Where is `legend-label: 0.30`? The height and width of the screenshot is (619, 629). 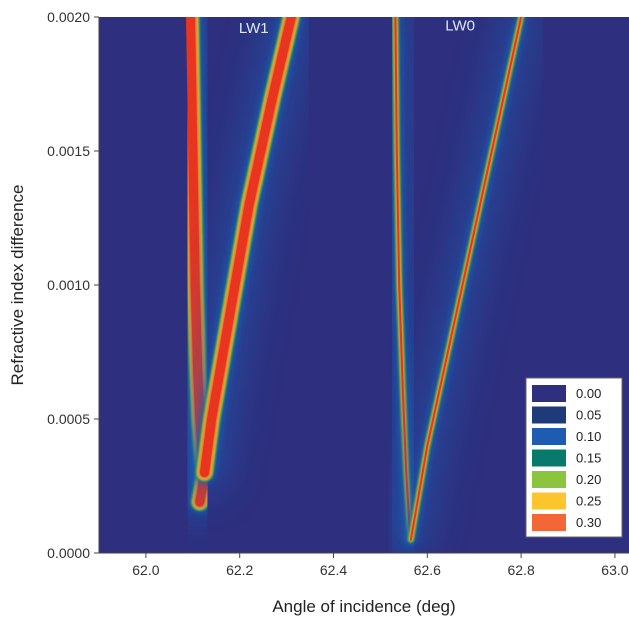
legend-label: 0.30 is located at coordinates (588, 522).